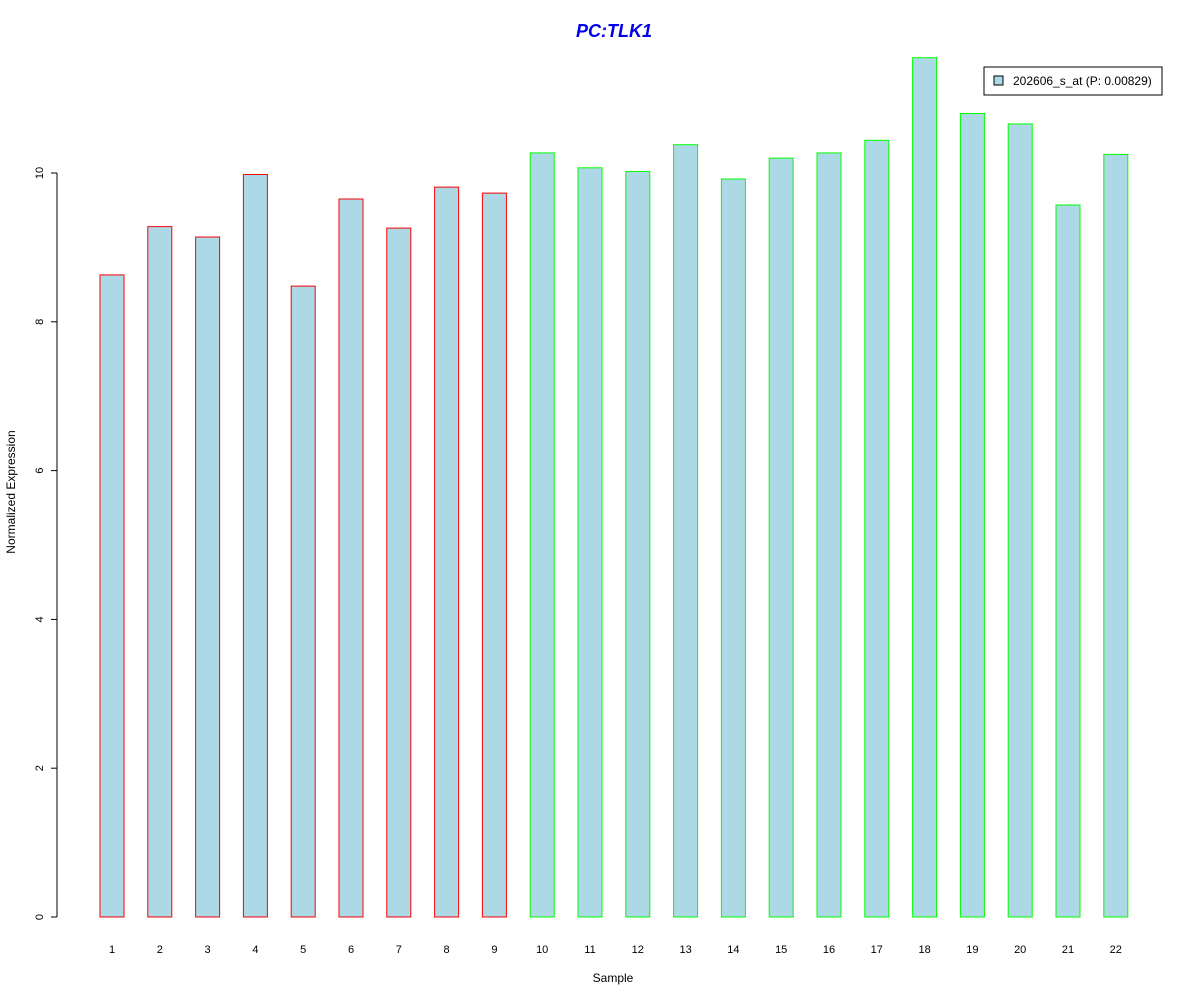 Image resolution: width=1200 pixels, height=1000 pixels. I want to click on legend-label: 202606_s_at (P: 0.00829), so click(1082, 81).